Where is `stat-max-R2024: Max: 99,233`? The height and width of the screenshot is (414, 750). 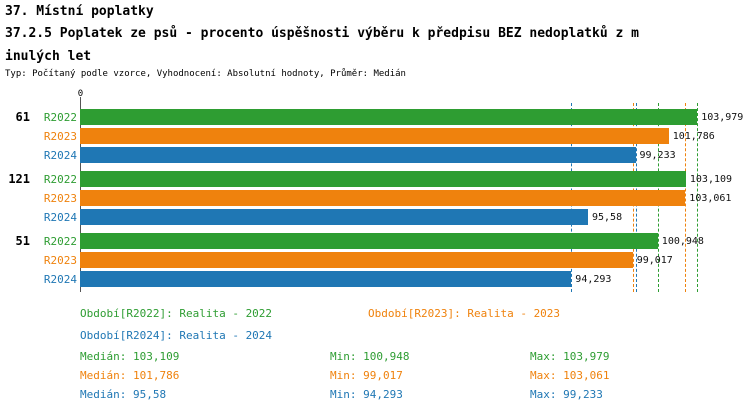
stat-max-R2024: Max: 99,233 is located at coordinates (566, 394).